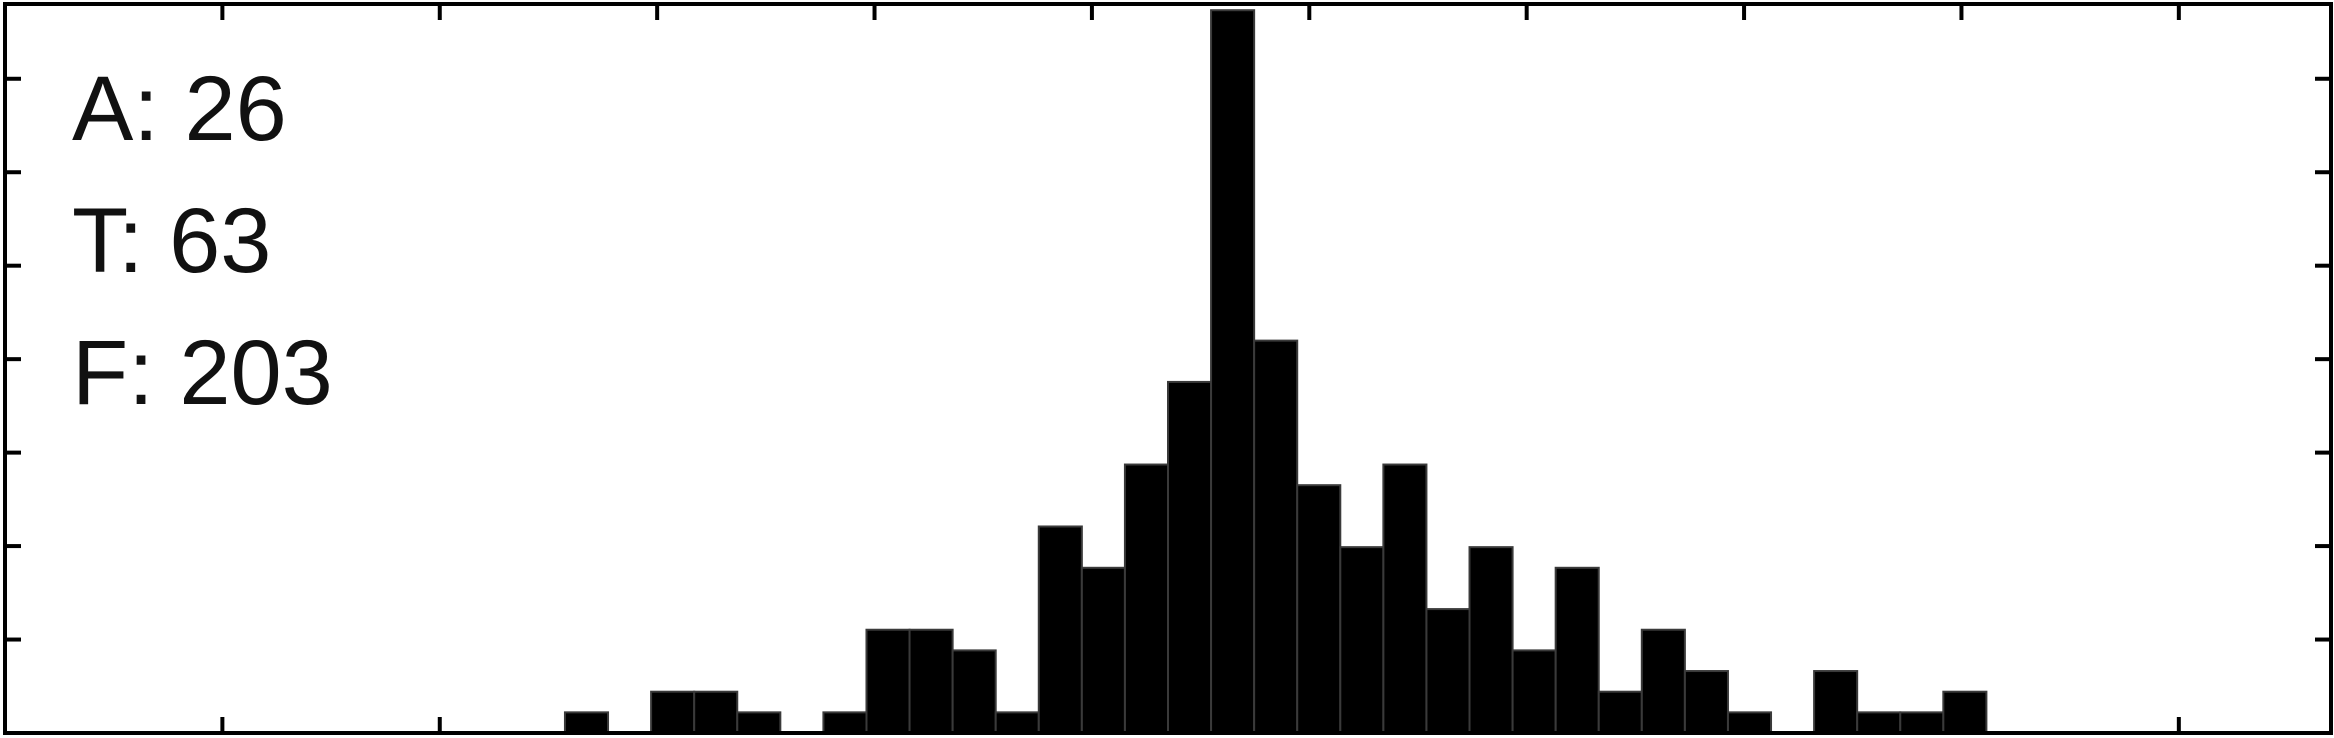 This screenshot has height=738, width=2334. What do you see at coordinates (171, 241) in the screenshot?
I see `annotation-t: T: 63` at bounding box center [171, 241].